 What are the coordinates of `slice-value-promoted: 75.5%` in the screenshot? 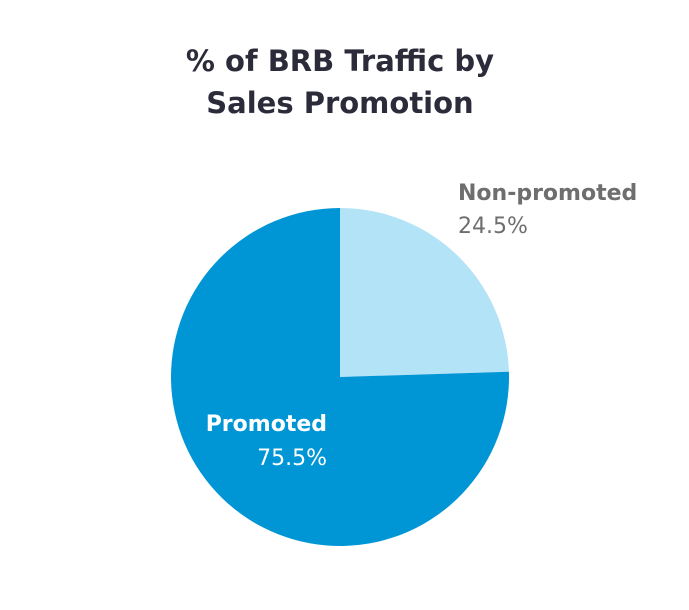 It's located at (292, 458).